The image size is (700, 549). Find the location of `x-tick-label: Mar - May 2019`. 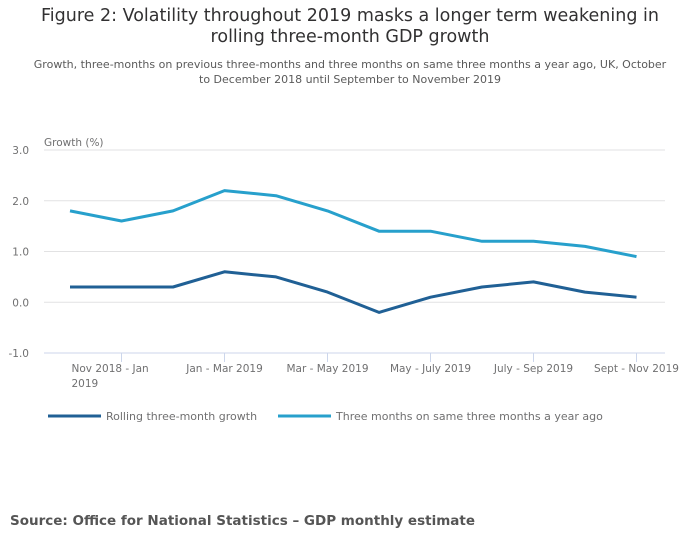

x-tick-label: Mar - May 2019 is located at coordinates (327, 369).